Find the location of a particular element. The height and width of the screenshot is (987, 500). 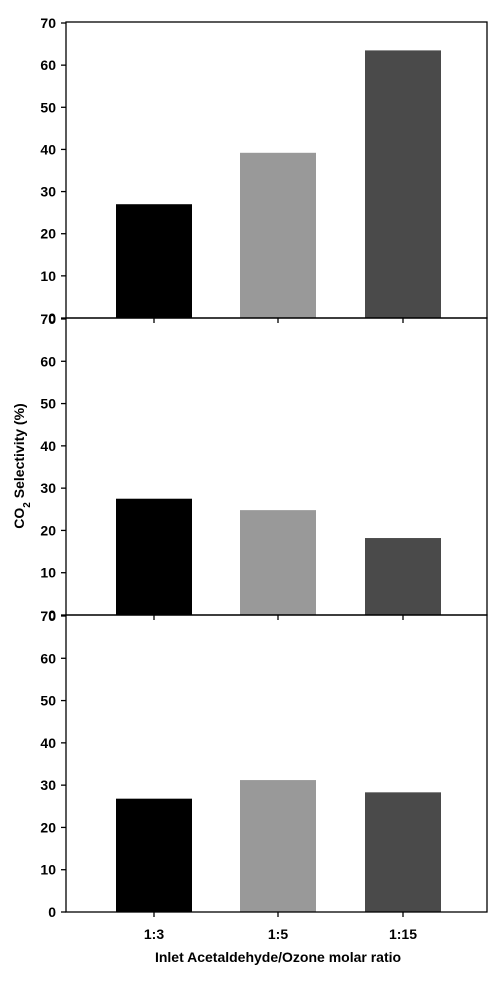

y-axis-title: CO2 Selectivity (%) is located at coordinates (22, 465).